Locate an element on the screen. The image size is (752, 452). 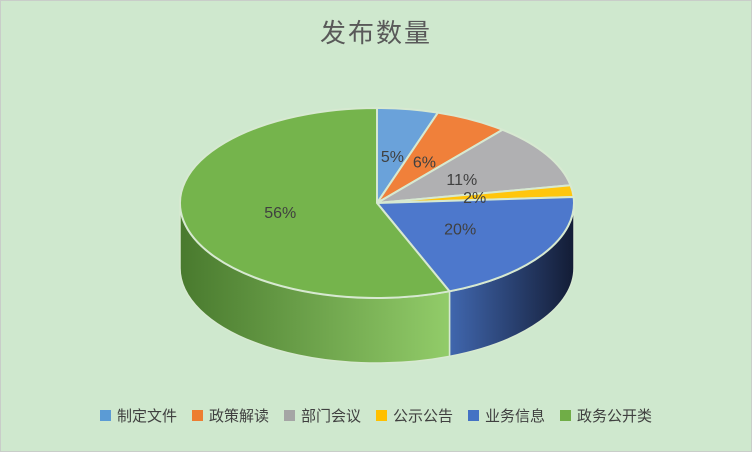
data-label: 2% is located at coordinates (474, 198).